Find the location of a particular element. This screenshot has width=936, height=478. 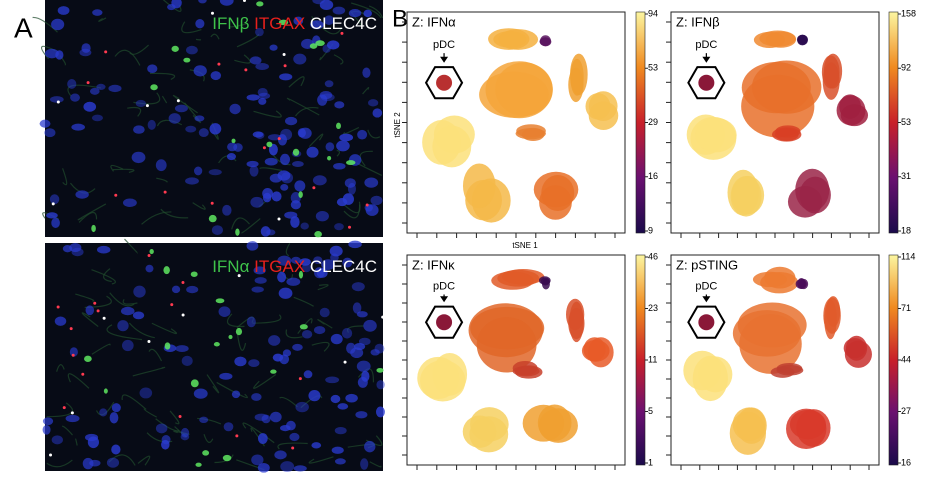

red-signal is located at coordinates (116, 195).